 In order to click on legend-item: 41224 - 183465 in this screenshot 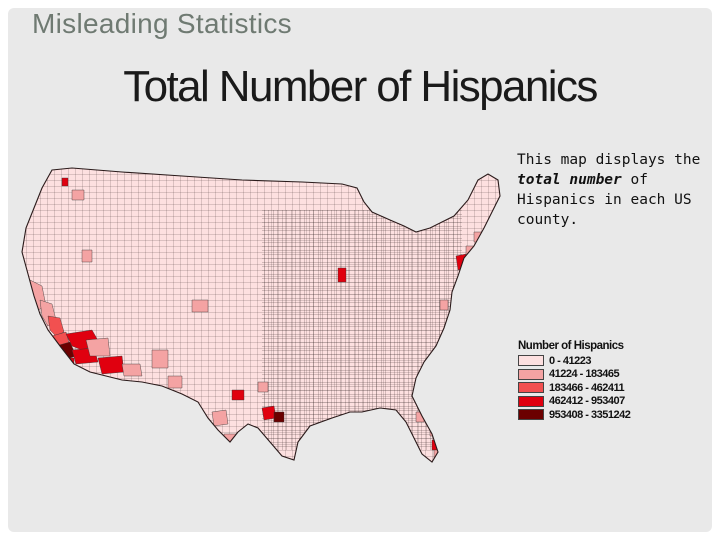, I will do `click(603, 375)`.